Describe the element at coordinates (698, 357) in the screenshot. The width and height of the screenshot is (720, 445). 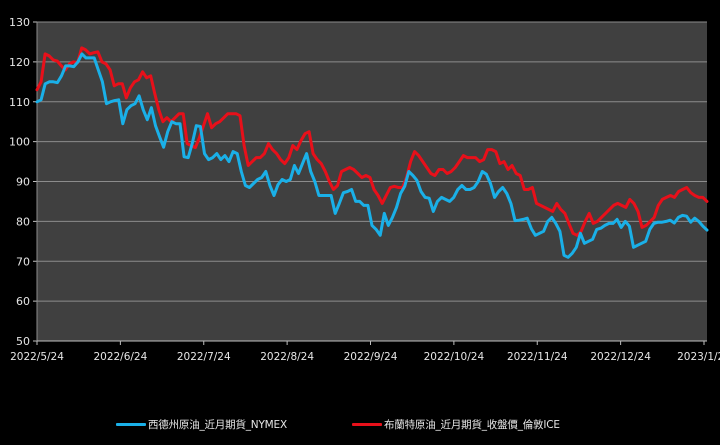
I see `x-tick-label: 2023/1/24` at that location.